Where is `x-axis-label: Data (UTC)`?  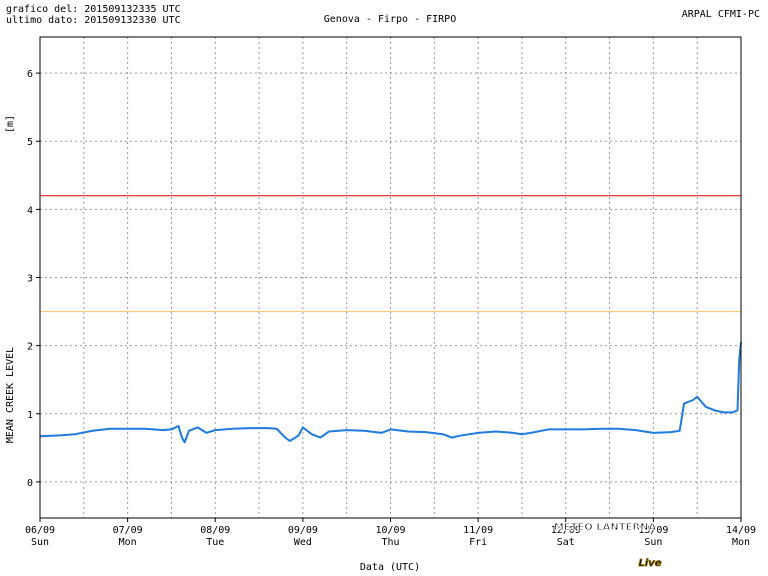 x-axis-label: Data (UTC) is located at coordinates (390, 567).